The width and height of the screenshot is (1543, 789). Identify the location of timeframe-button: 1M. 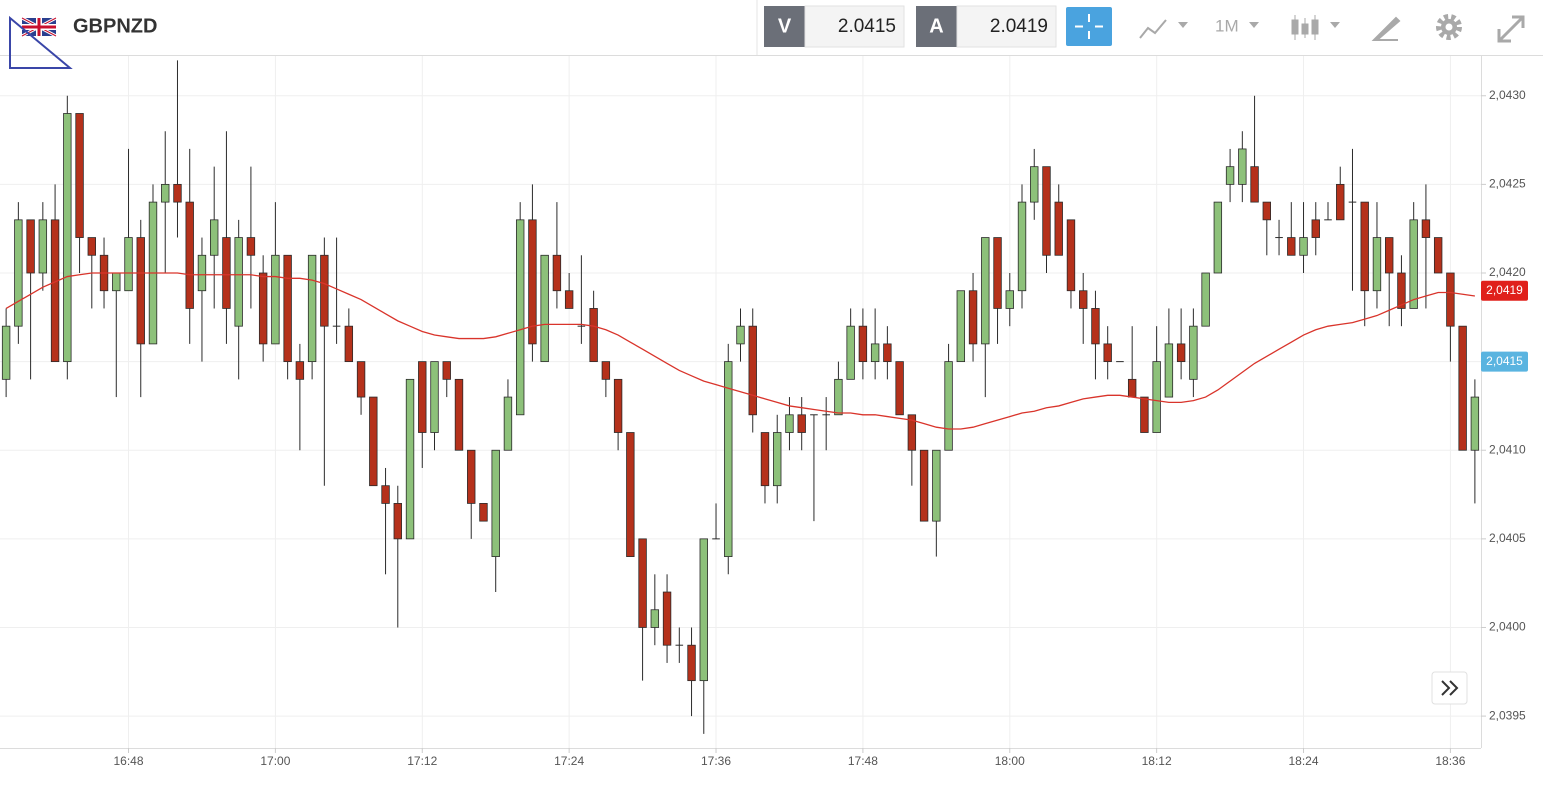
(1227, 25).